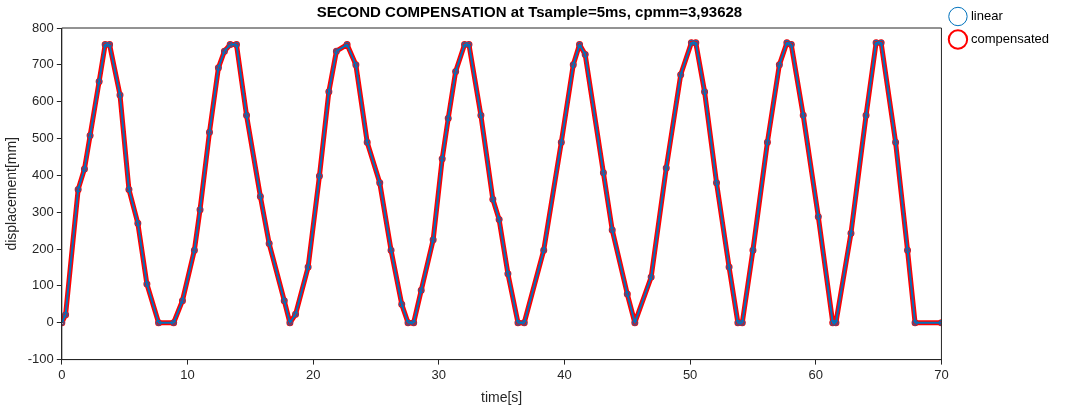 The width and height of the screenshot is (1069, 411). I want to click on y-axis-title: displacement[mm], so click(11, 194).